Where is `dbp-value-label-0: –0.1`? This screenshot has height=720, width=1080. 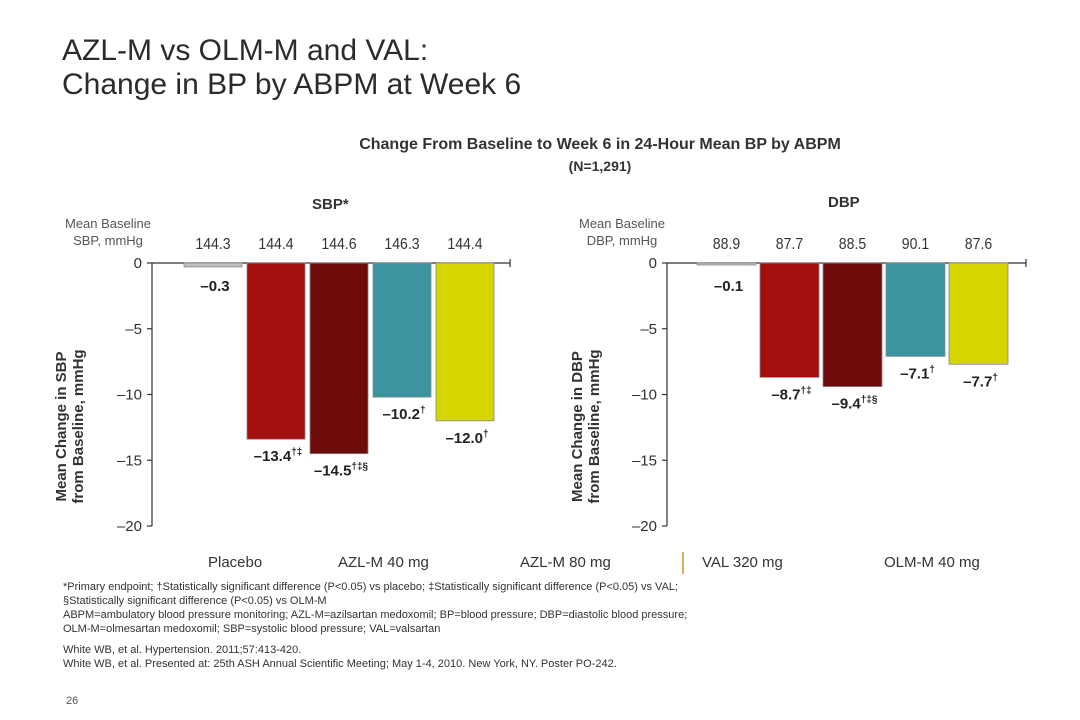 dbp-value-label-0: –0.1 is located at coordinates (728, 286).